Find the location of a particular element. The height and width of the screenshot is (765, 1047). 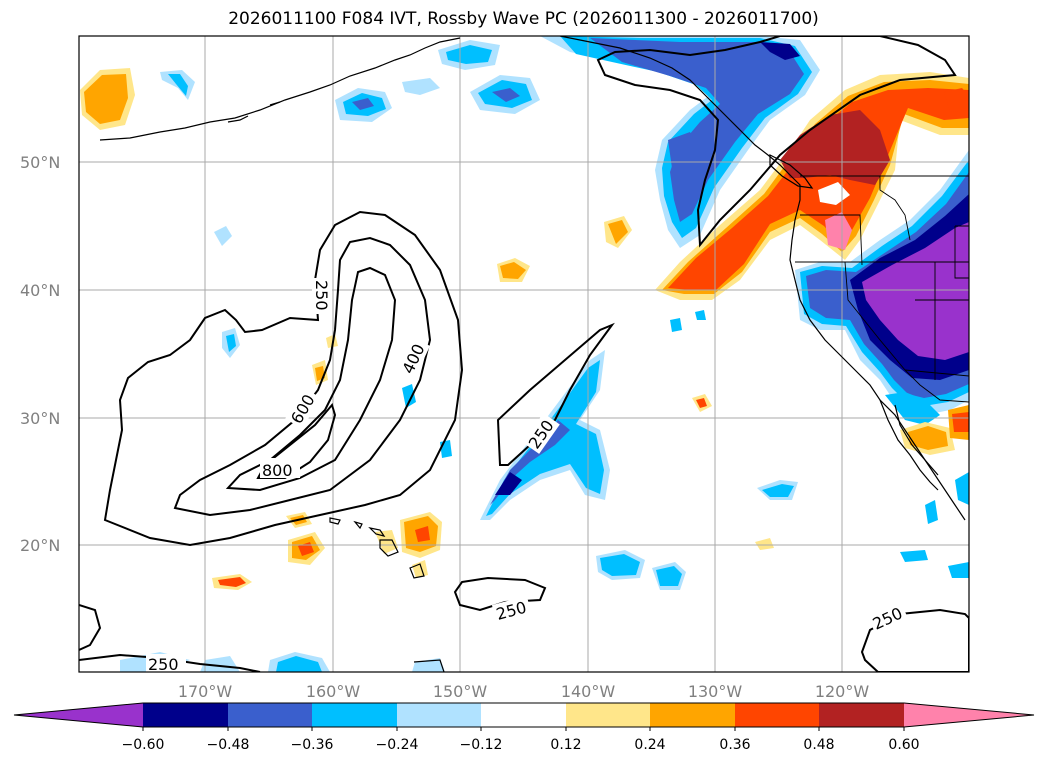

anomaly-area-western-us is located at coordinates (882, 287).